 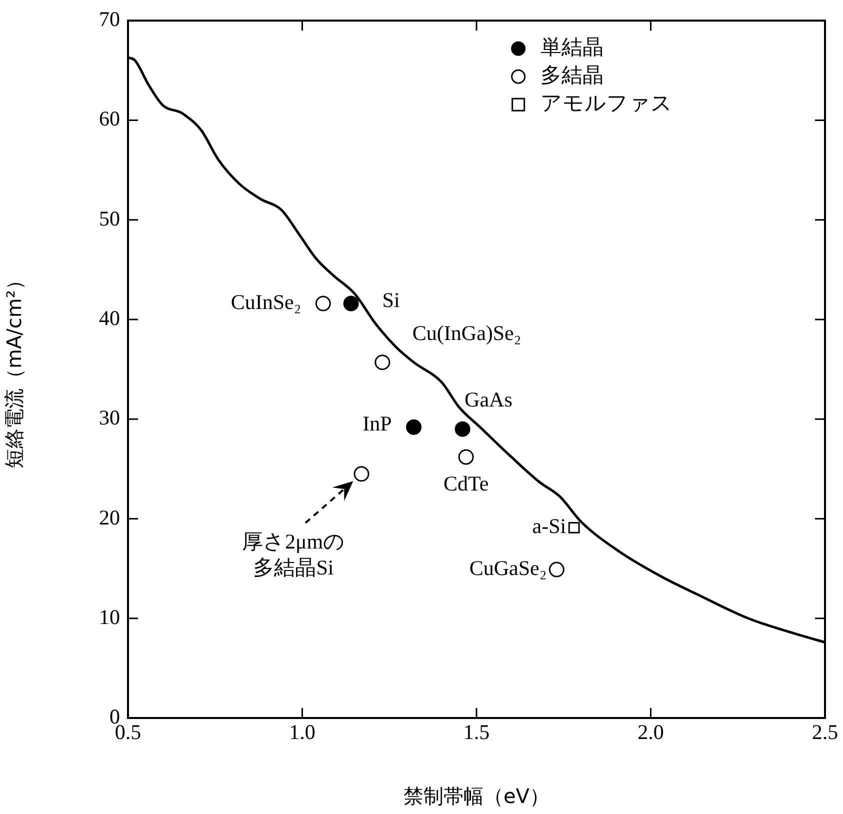 I want to click on annotation: CuGaSe₂, so click(x=508, y=568).